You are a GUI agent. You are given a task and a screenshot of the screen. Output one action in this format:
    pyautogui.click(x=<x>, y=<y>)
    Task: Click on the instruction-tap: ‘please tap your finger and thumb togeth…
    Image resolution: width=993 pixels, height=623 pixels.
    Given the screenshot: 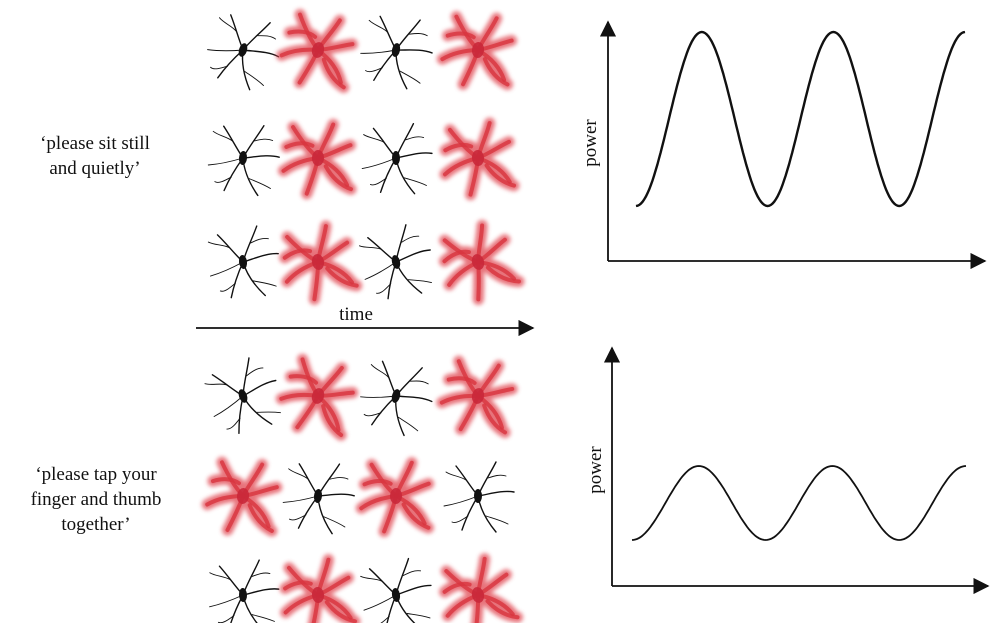 What is the action you would take?
    pyautogui.click(x=96, y=499)
    